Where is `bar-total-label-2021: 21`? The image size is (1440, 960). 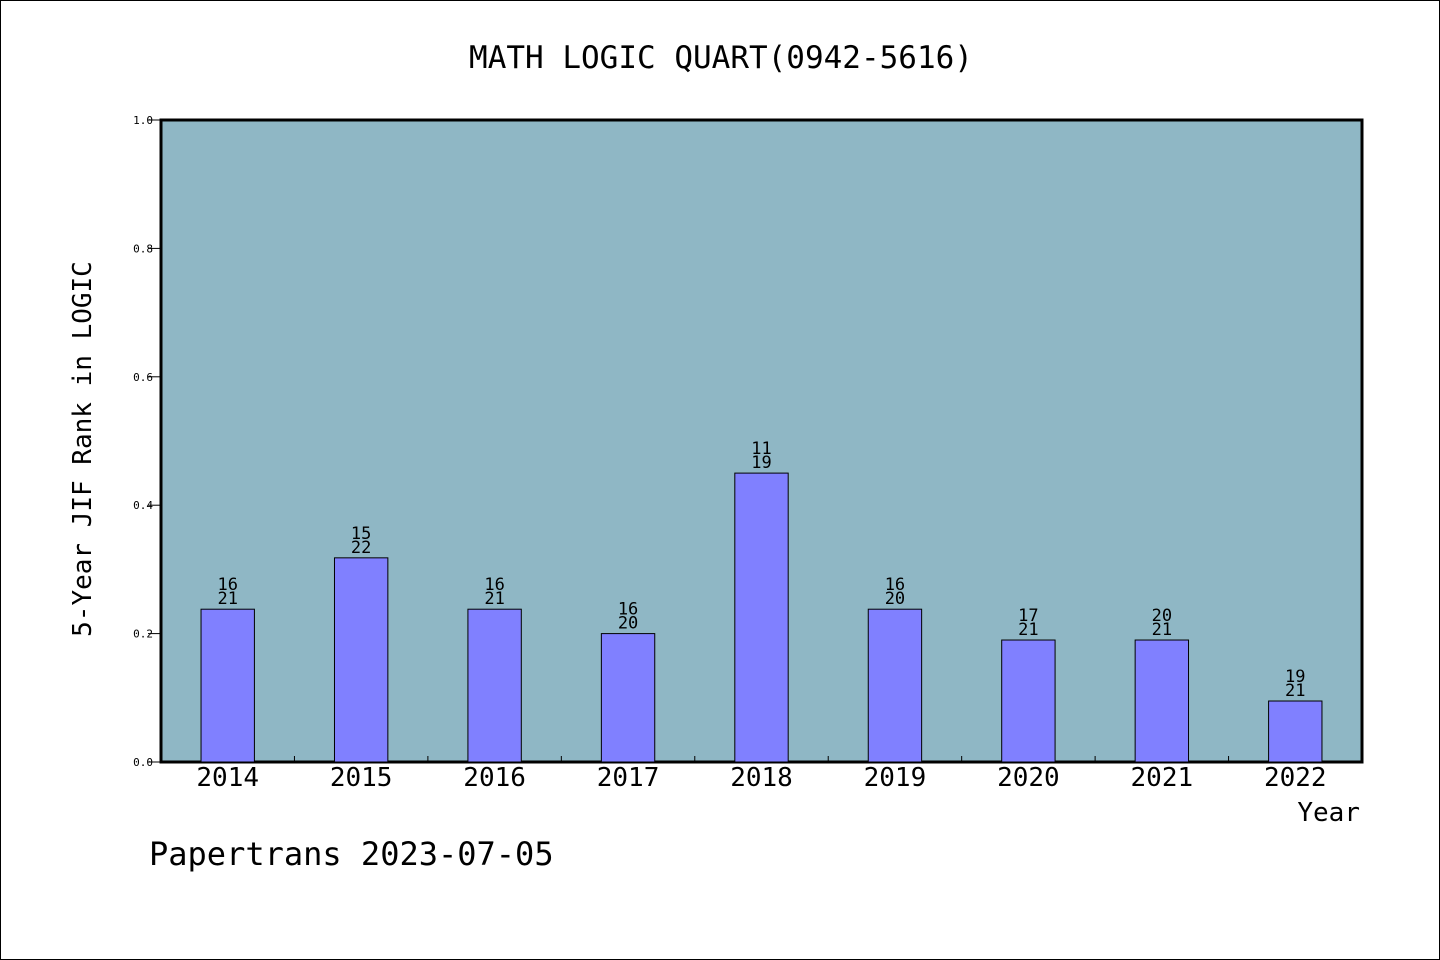 bar-total-label-2021: 21 is located at coordinates (1162, 630).